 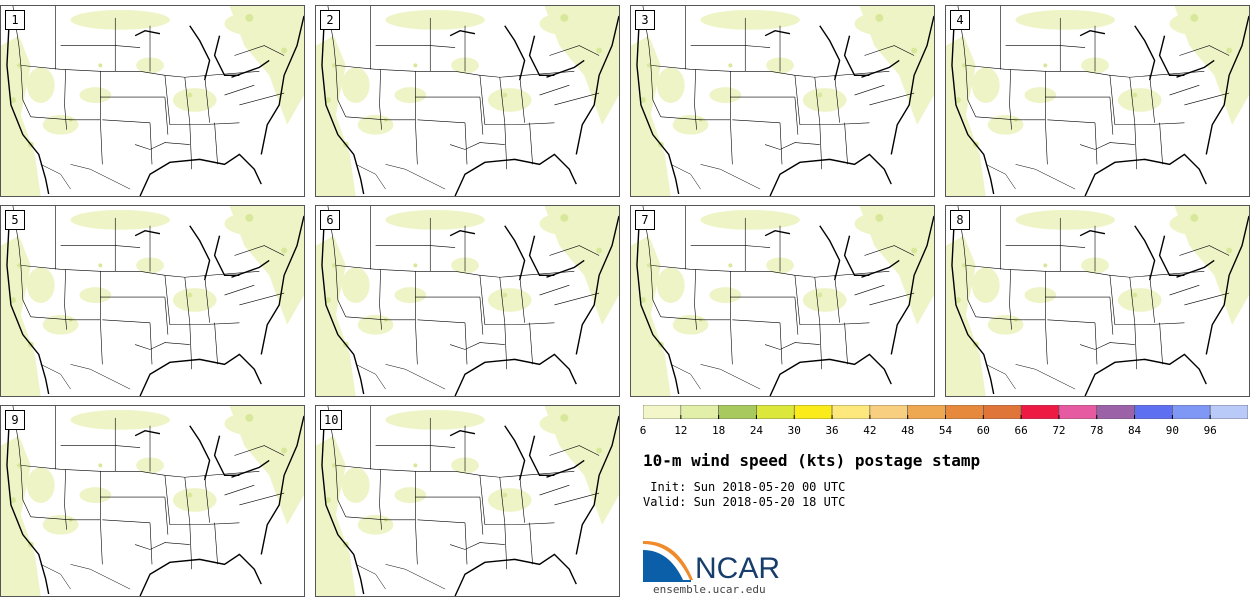 I want to click on legend-tick-label: 6, so click(x=643, y=430).